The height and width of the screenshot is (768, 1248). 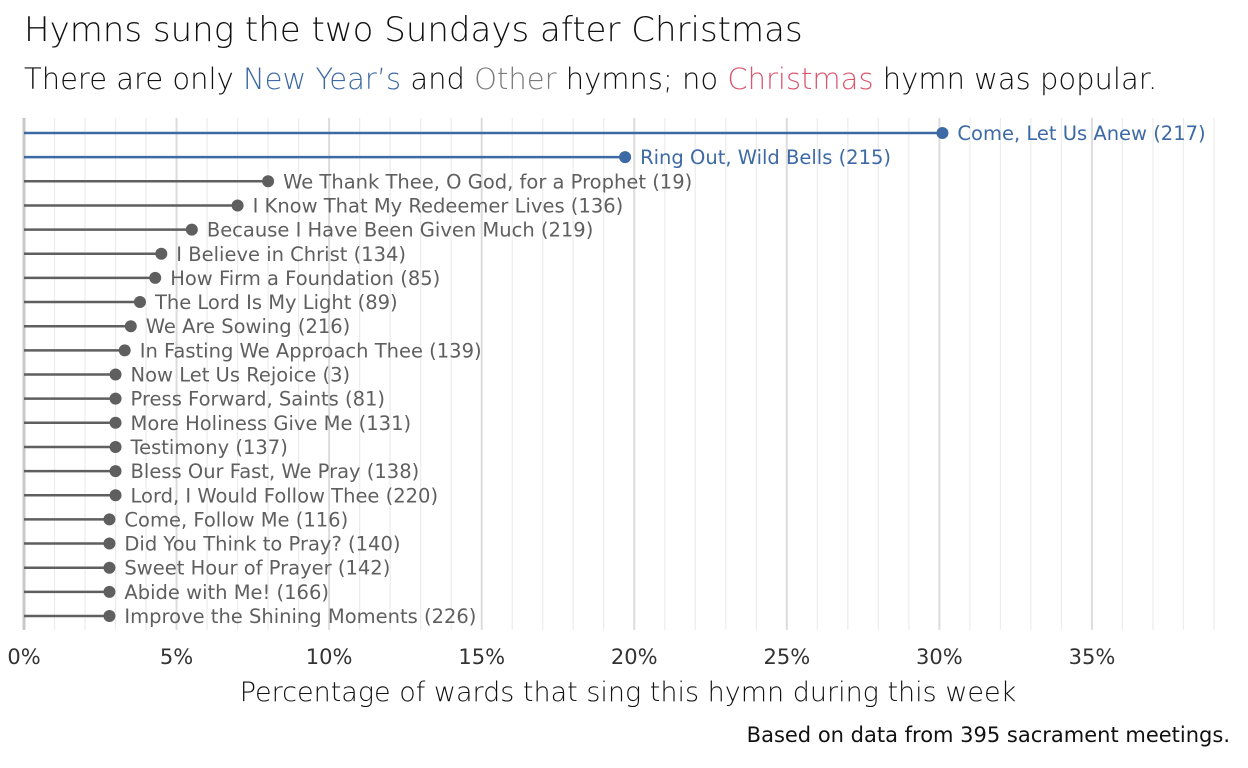 I want to click on lollipop-label: We Thank Thee, O God, for a Prophet (19), so click(x=487, y=181).